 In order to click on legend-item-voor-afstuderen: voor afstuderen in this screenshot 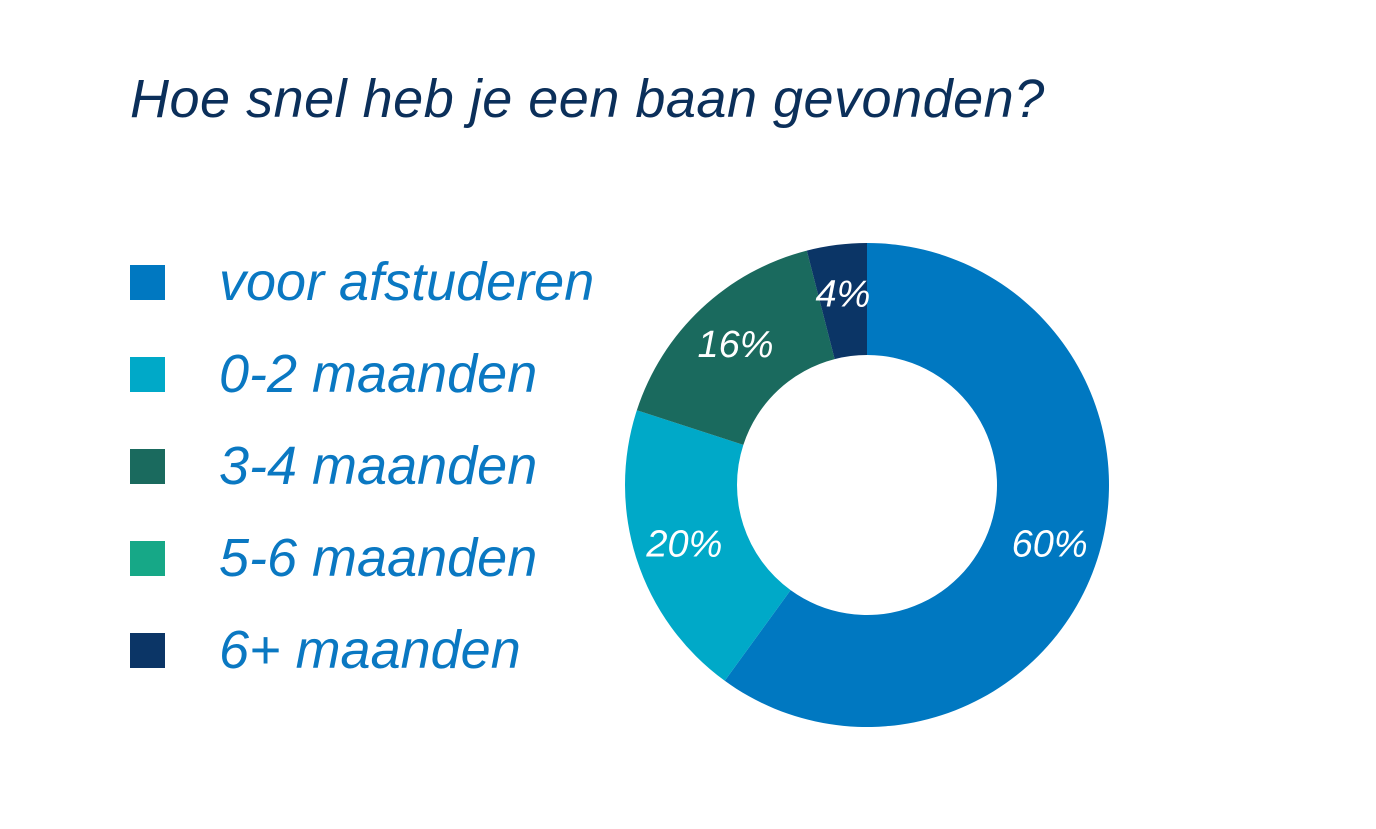, I will do `click(362, 282)`.